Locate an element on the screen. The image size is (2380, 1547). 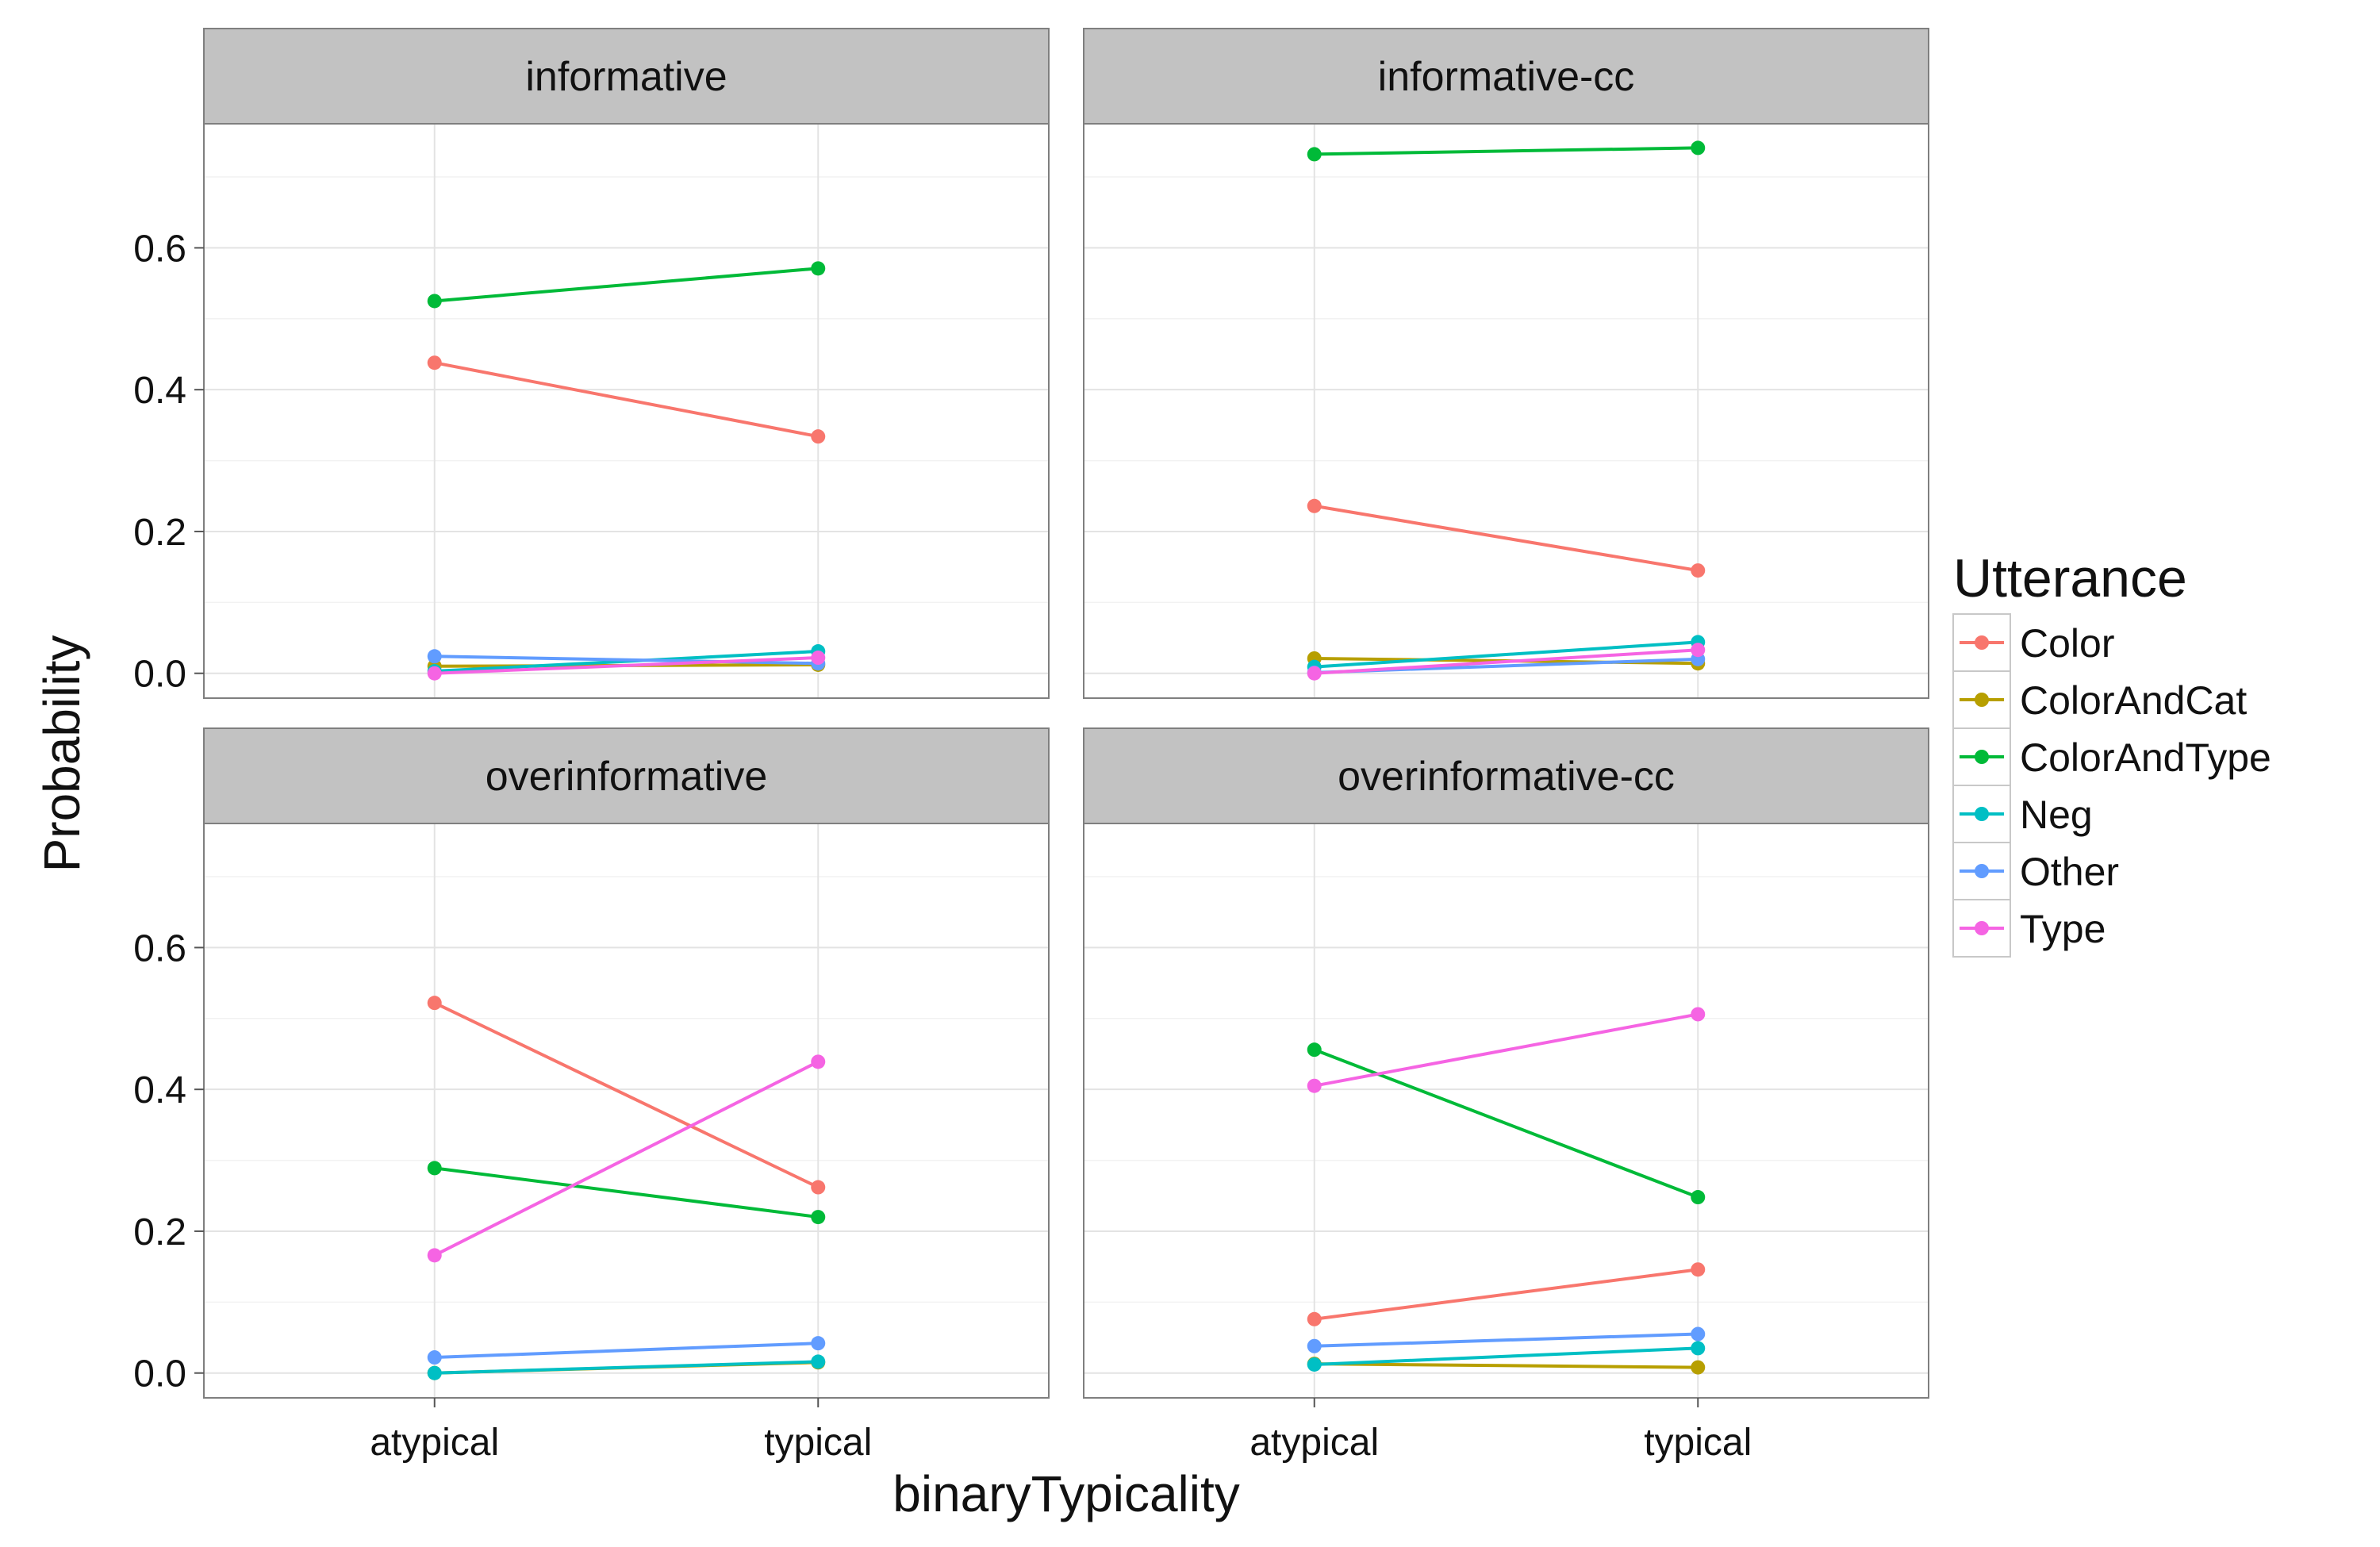
legend-item-Other: Other is located at coordinates (2035, 871).